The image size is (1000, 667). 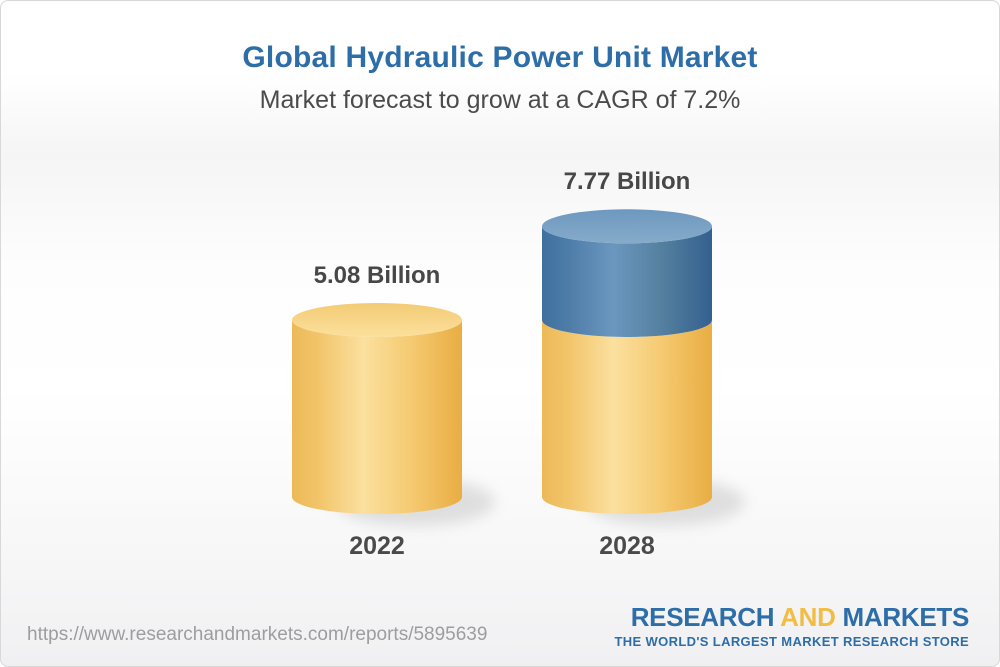 What do you see at coordinates (627, 282) in the screenshot?
I see `cylinder-segment-blue` at bounding box center [627, 282].